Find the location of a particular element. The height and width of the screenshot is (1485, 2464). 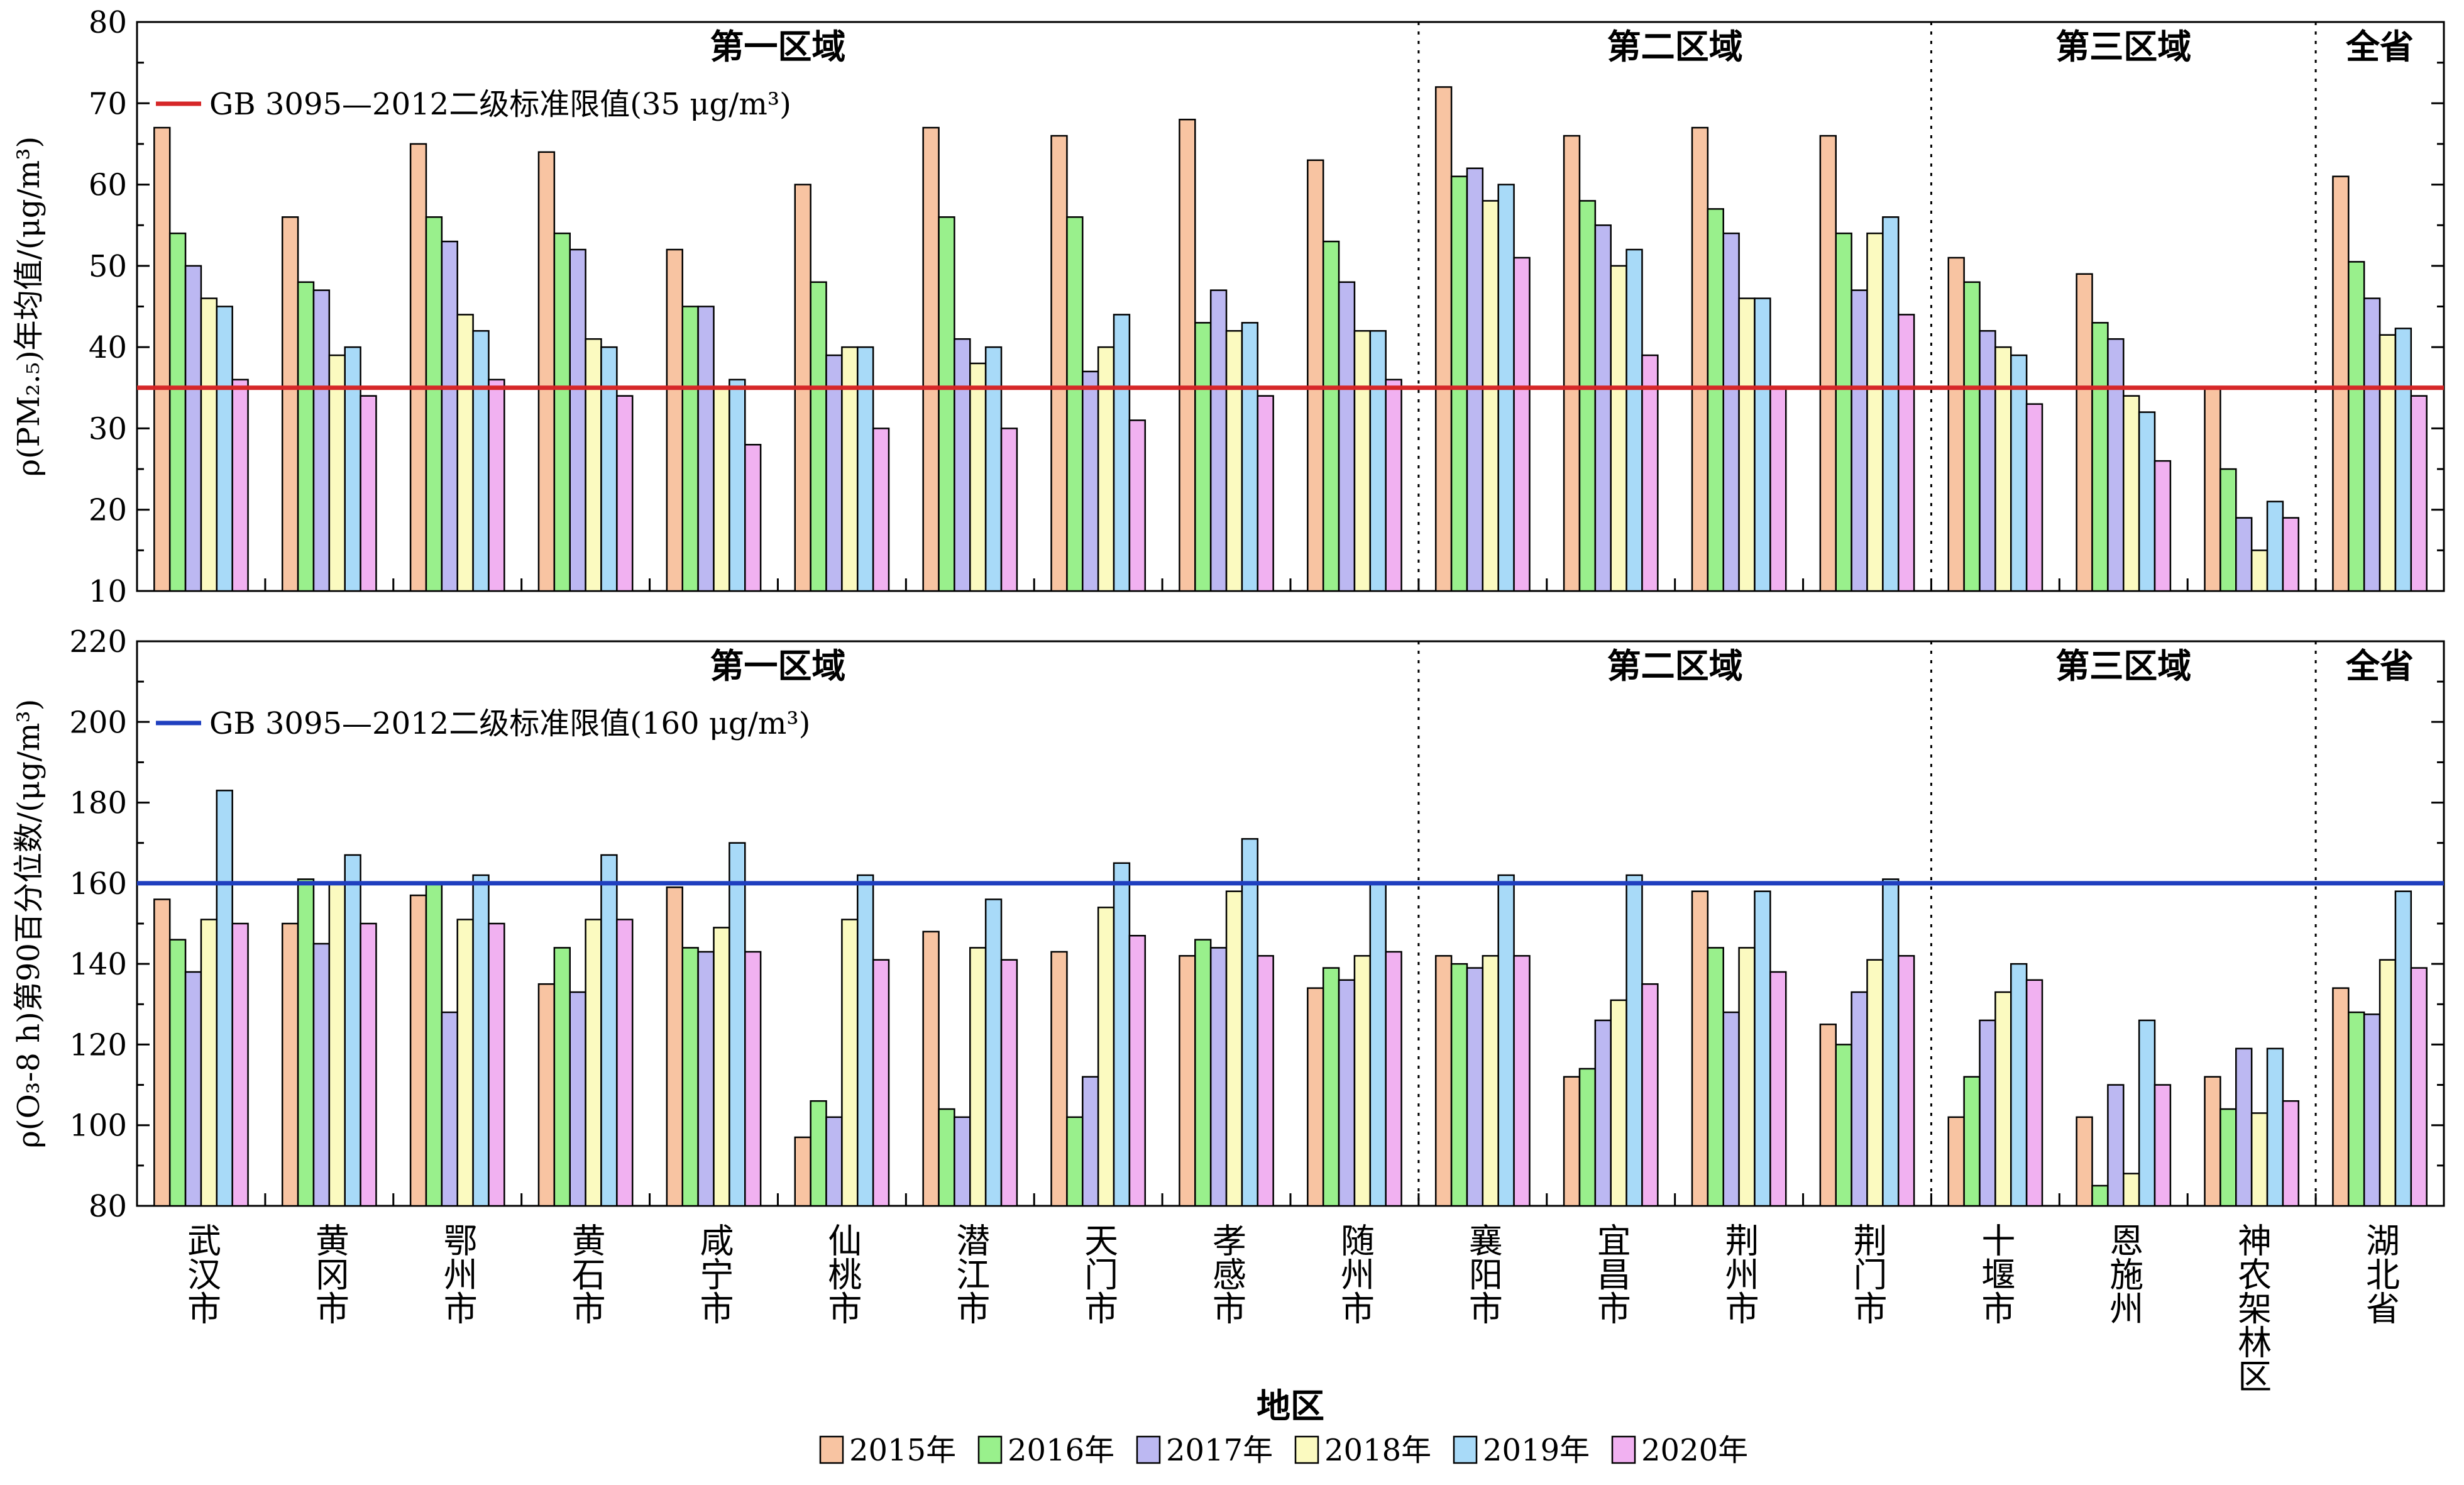

y-tick-label: 120 is located at coordinates (98, 1045).